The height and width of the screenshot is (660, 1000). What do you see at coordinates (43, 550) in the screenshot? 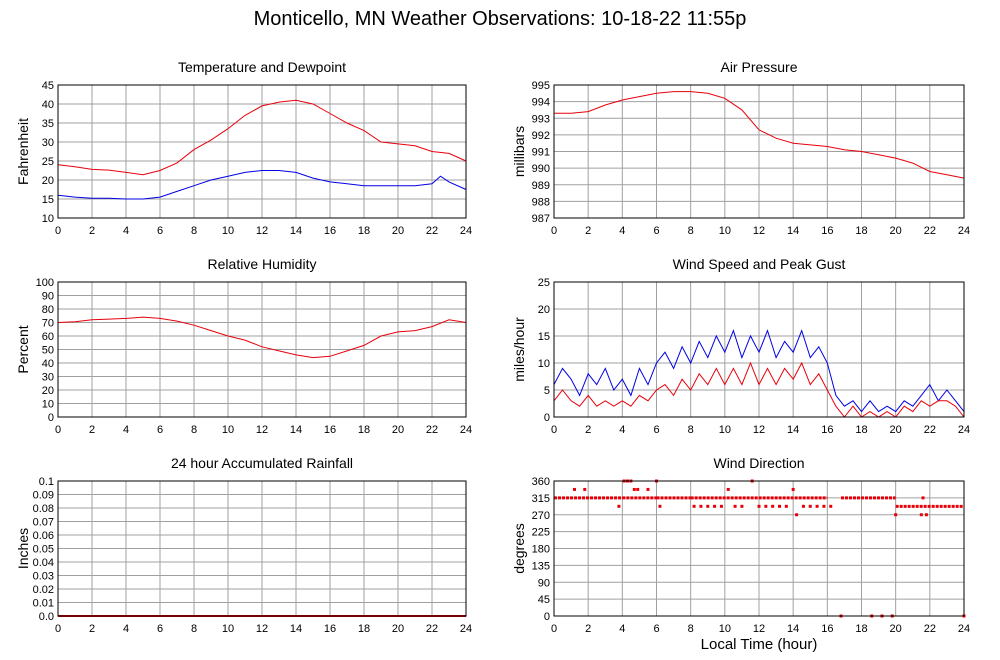
I see `y-tick-label: 0.05` at bounding box center [43, 550].